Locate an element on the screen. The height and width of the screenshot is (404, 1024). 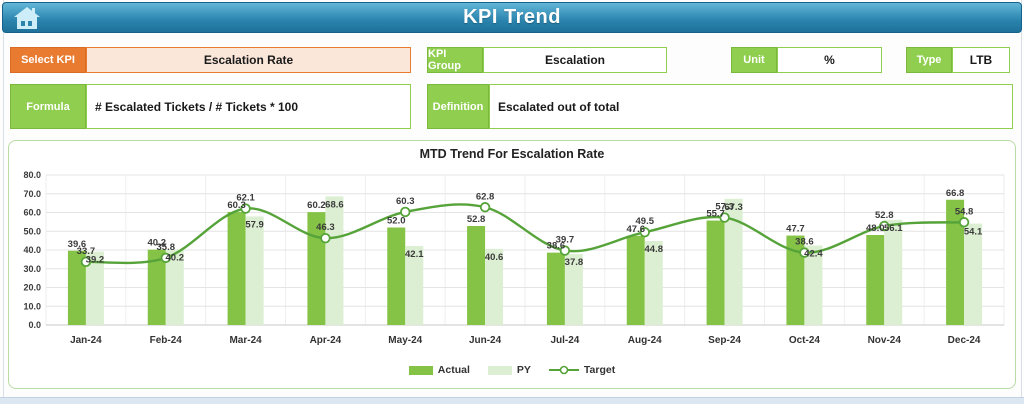
chart-legend: Actual PY Target is located at coordinates (512, 370).